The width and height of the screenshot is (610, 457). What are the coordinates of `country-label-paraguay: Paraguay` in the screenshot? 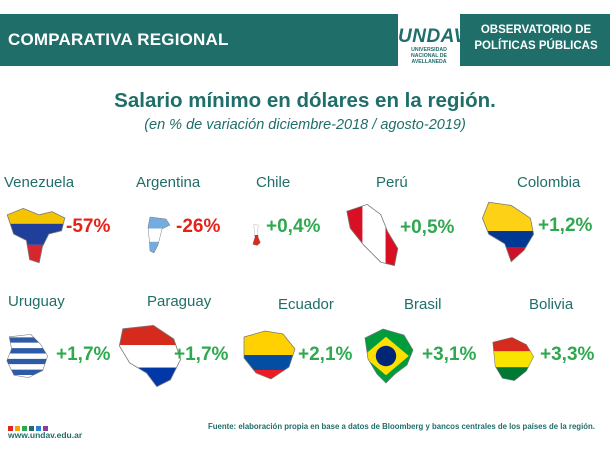 It's located at (179, 301).